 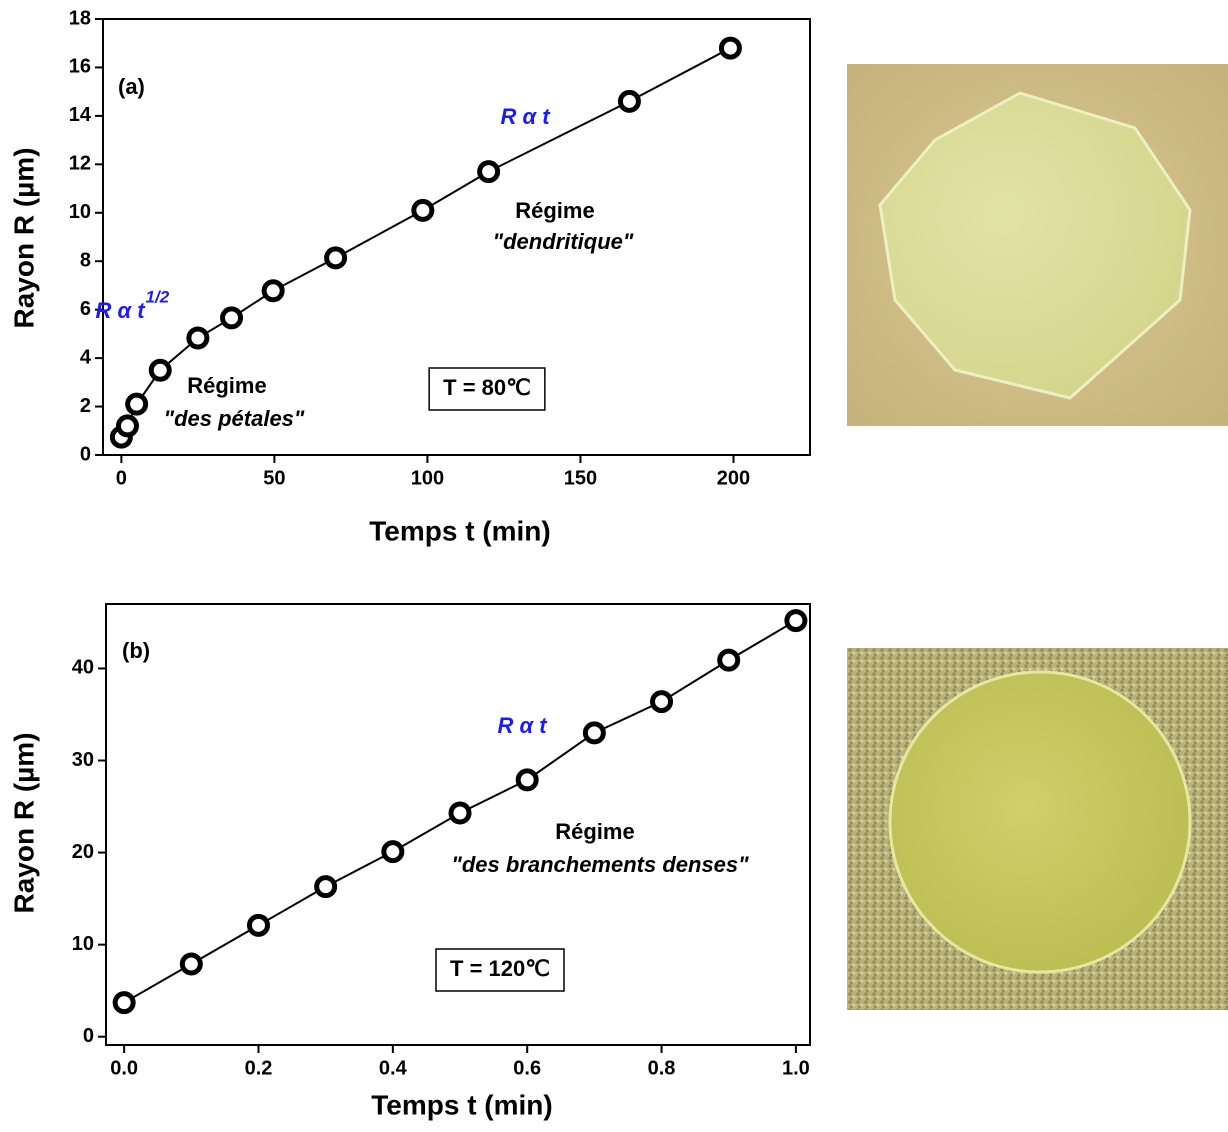 I want to click on annotation: "des branchements denses", so click(x=600, y=864).